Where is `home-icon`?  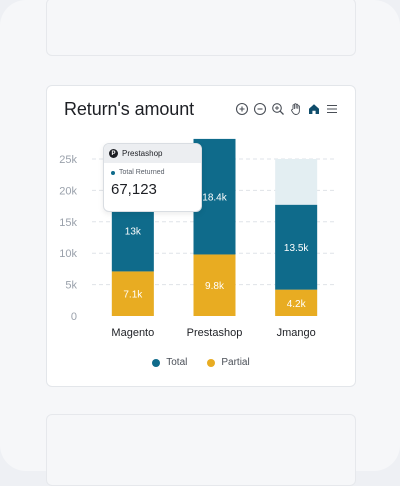
home-icon is located at coordinates (313, 108).